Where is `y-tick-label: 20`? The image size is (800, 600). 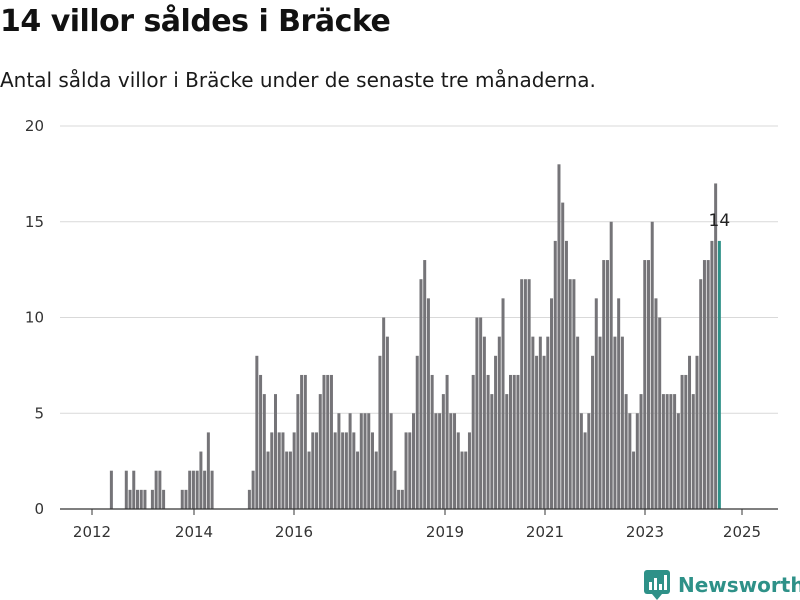 y-tick-label: 20 is located at coordinates (34, 126).